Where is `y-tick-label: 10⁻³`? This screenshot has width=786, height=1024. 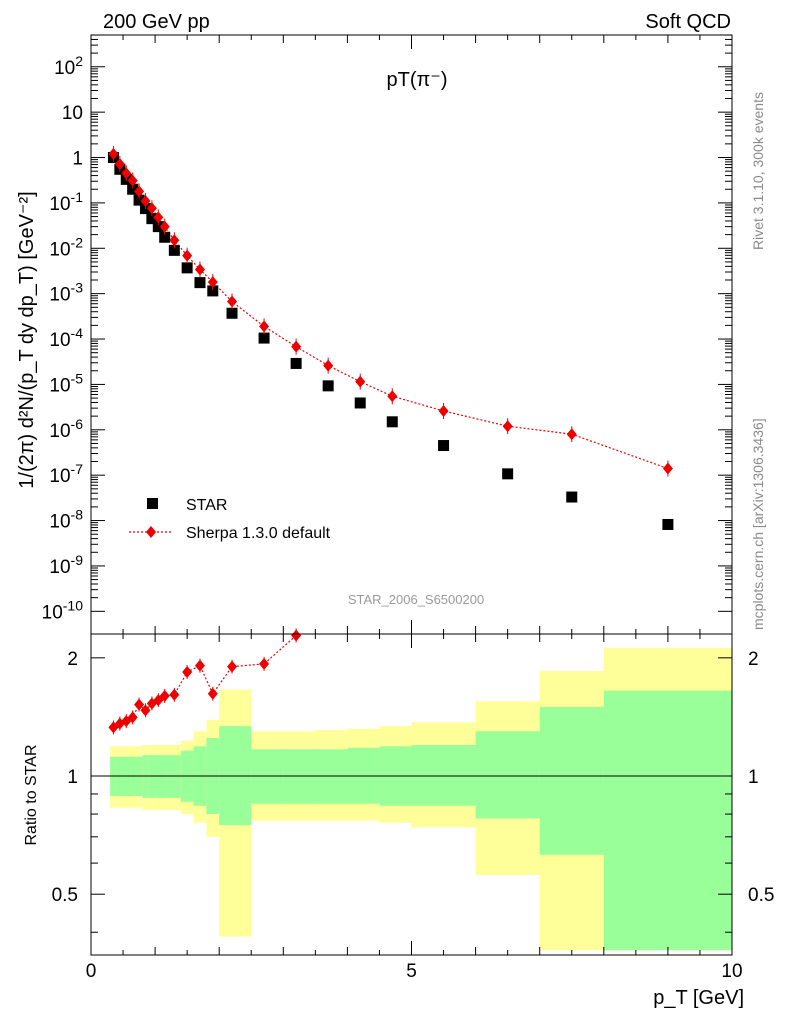
y-tick-label: 10⁻³ is located at coordinates (66, 293).